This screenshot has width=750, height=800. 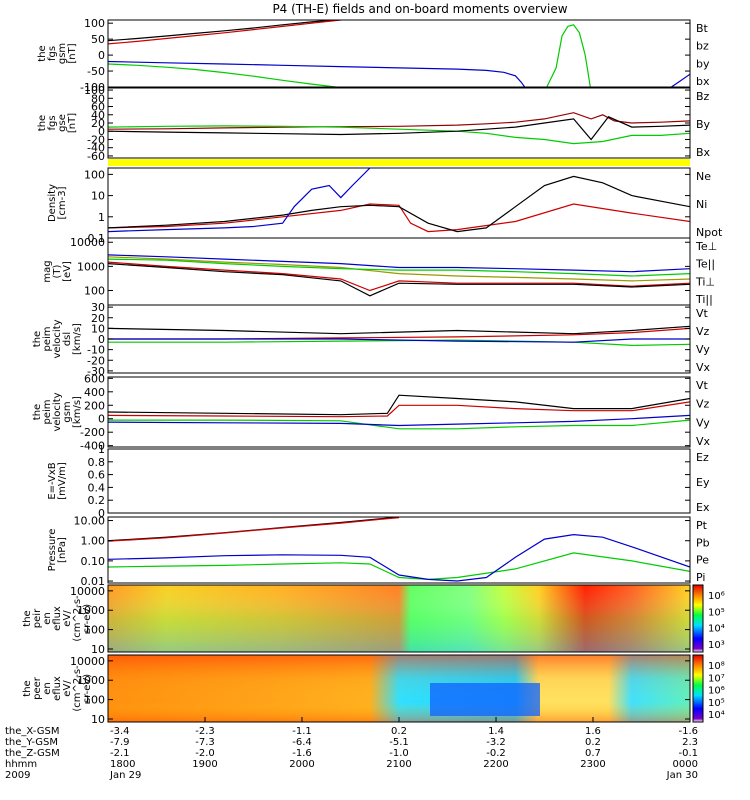 I want to click on y-axis-label: peim, so click(x=47, y=411).